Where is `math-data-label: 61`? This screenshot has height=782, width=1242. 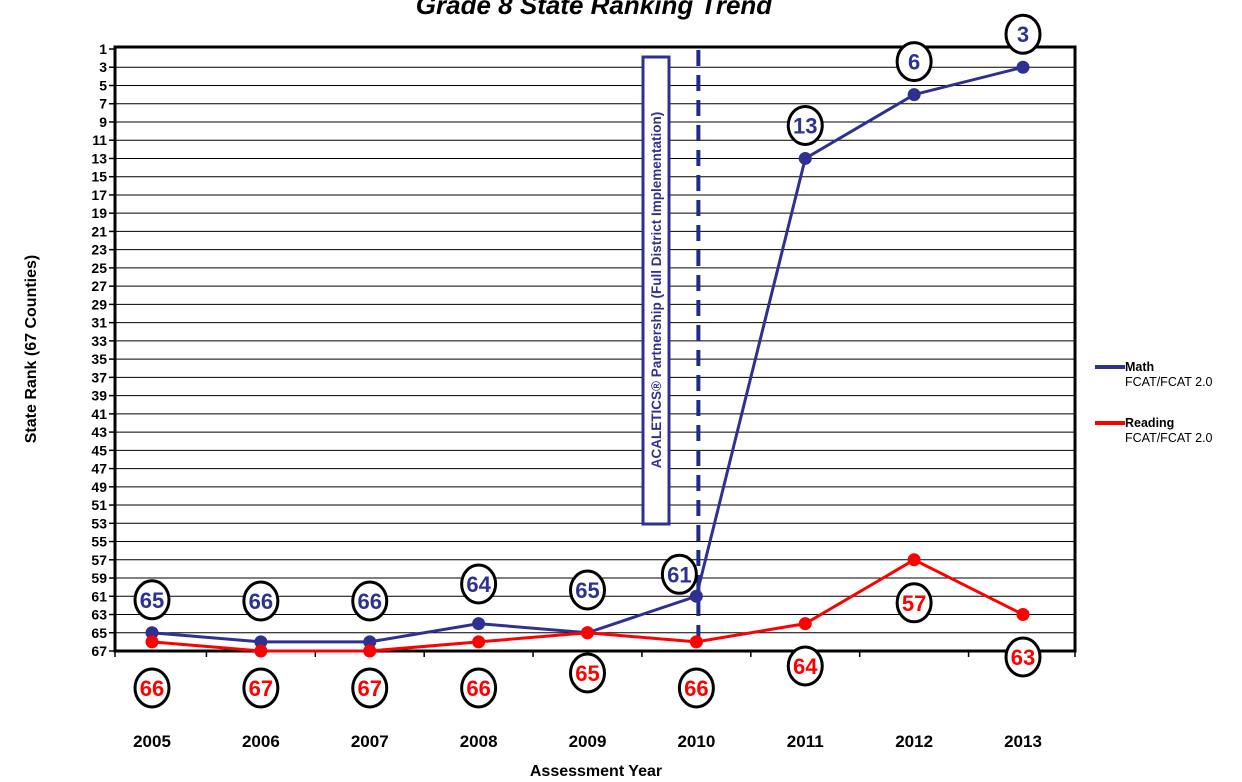
math-data-label: 61 is located at coordinates (679, 574).